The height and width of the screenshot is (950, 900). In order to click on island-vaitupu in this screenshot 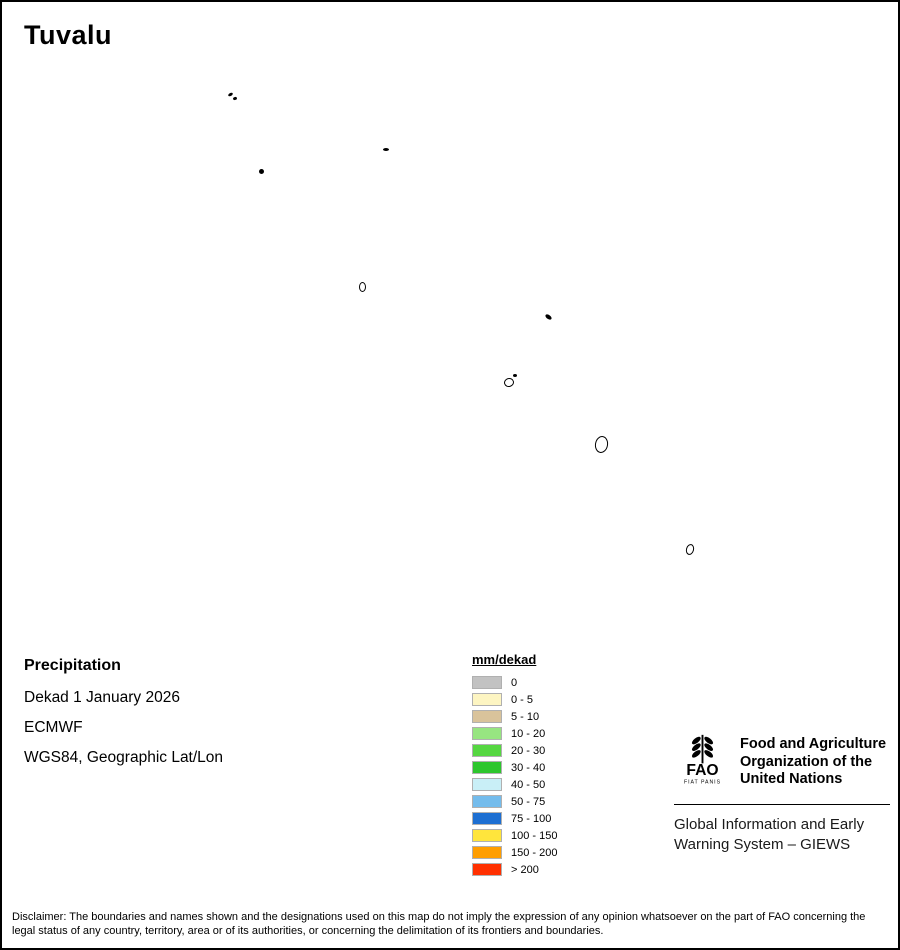, I will do `click(548, 317)`.